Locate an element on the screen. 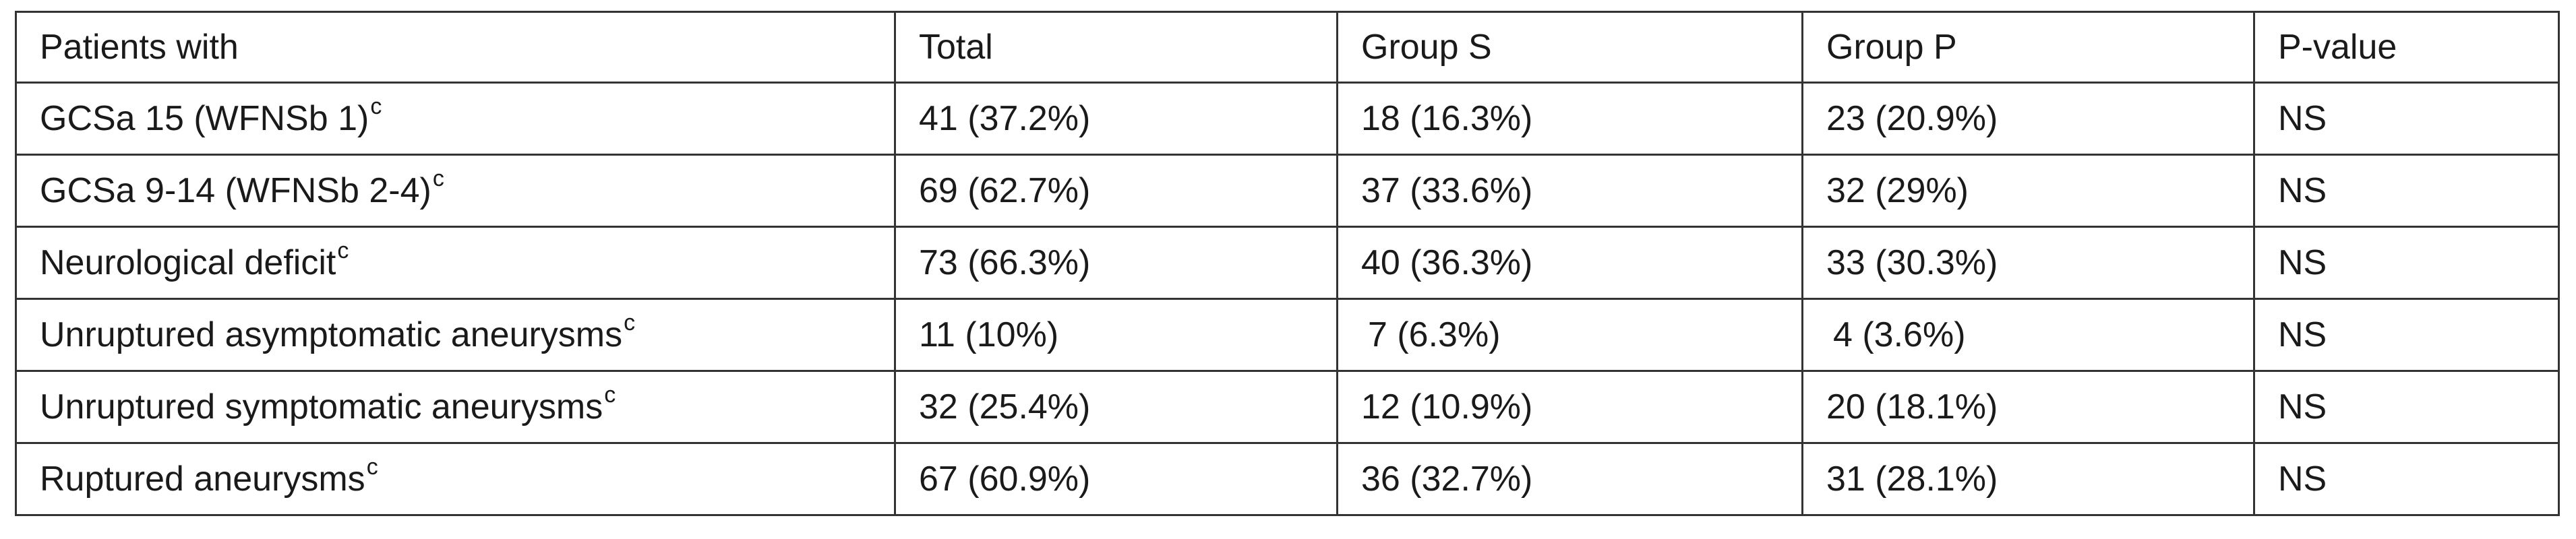 Image resolution: width=2576 pixels, height=539 pixels. total-cell: 69 (62.7%) is located at coordinates (1116, 191).